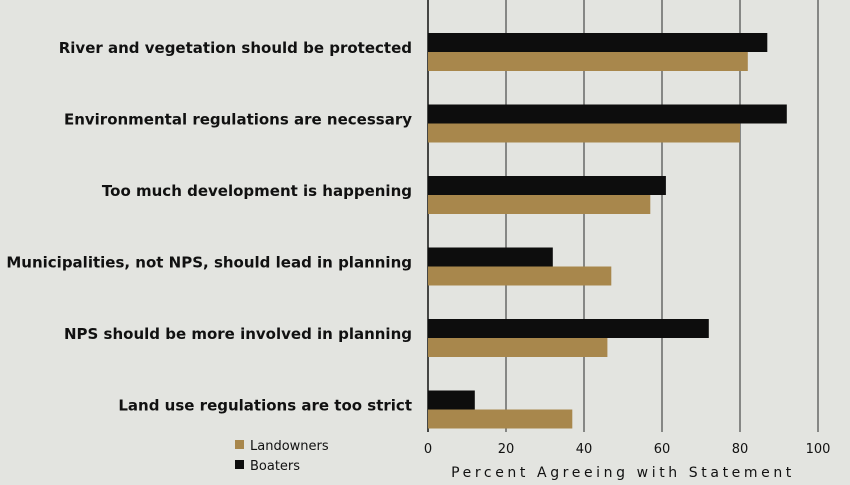 This screenshot has height=485, width=850. I want to click on category-label-1: Environmental regulations are necessary, so click(238, 120).